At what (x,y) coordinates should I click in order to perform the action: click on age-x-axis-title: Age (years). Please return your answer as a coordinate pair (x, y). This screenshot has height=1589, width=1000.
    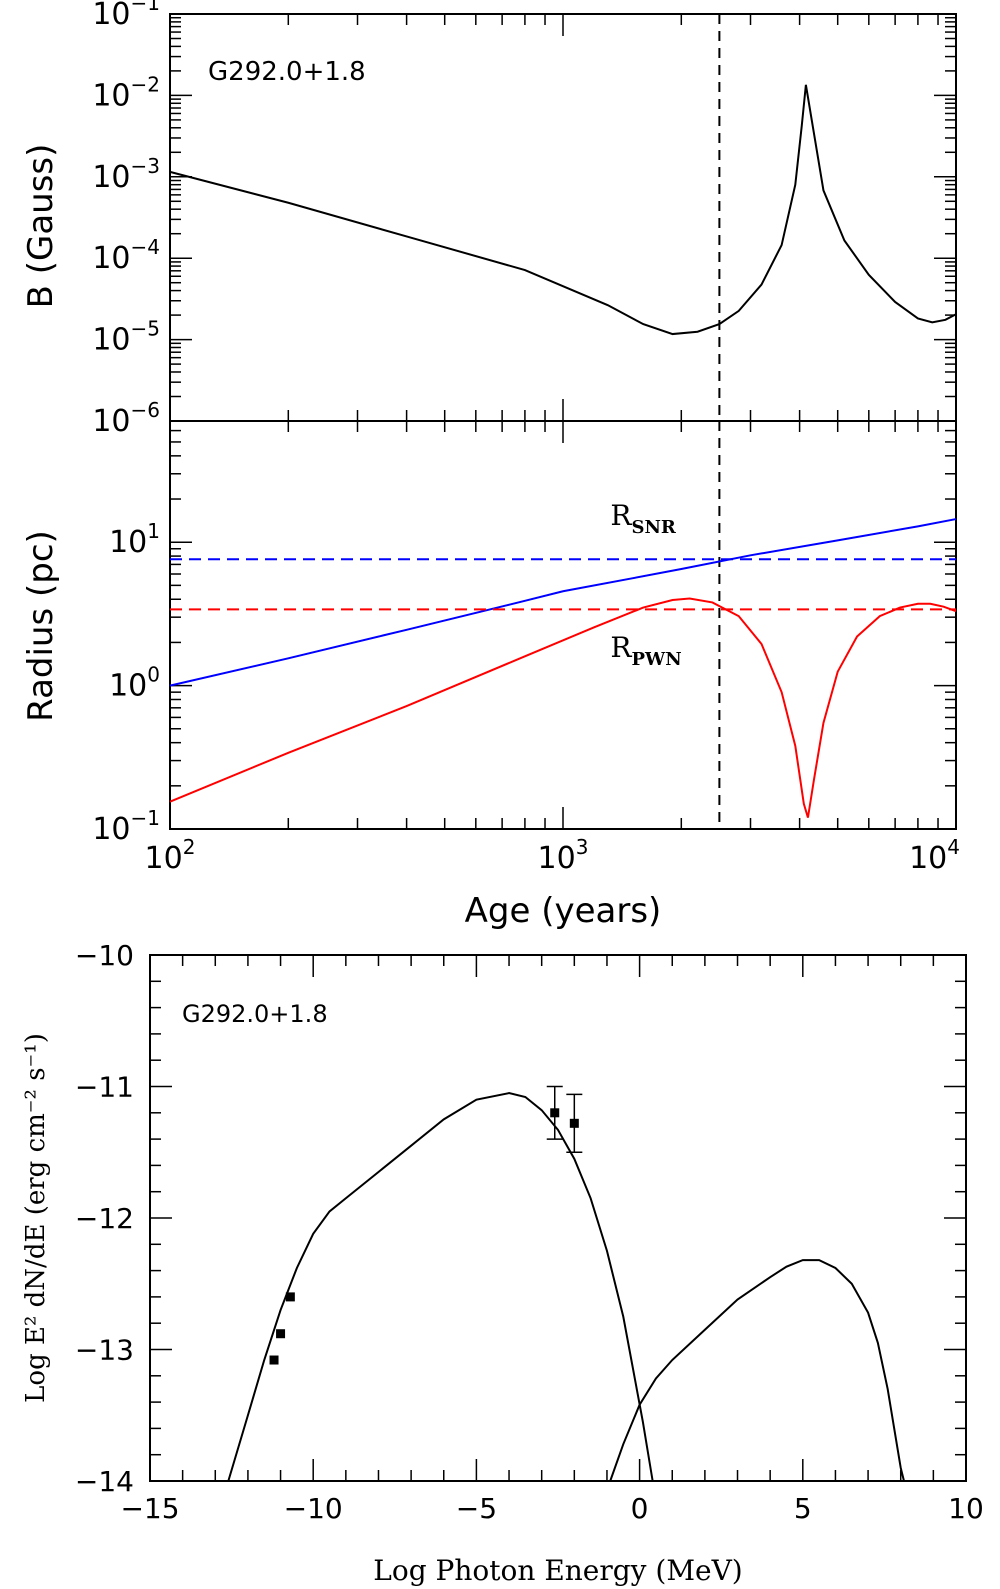
    Looking at the image, I should click on (563, 911).